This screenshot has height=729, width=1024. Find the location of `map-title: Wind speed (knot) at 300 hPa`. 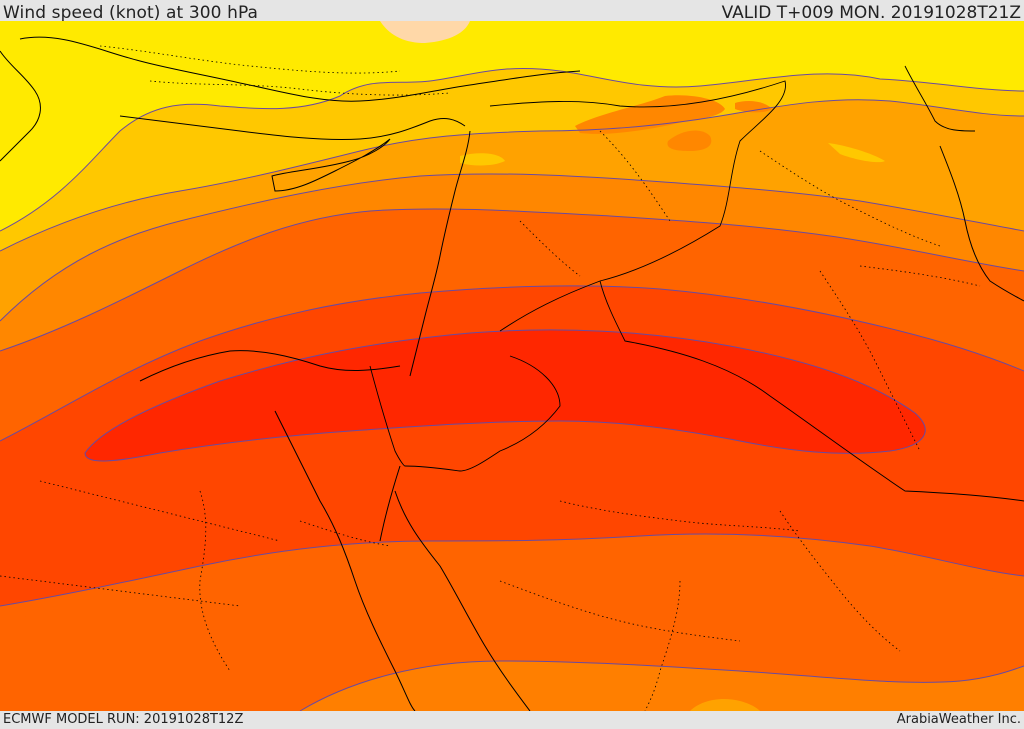

map-title: Wind speed (knot) at 300 hPa is located at coordinates (131, 13).